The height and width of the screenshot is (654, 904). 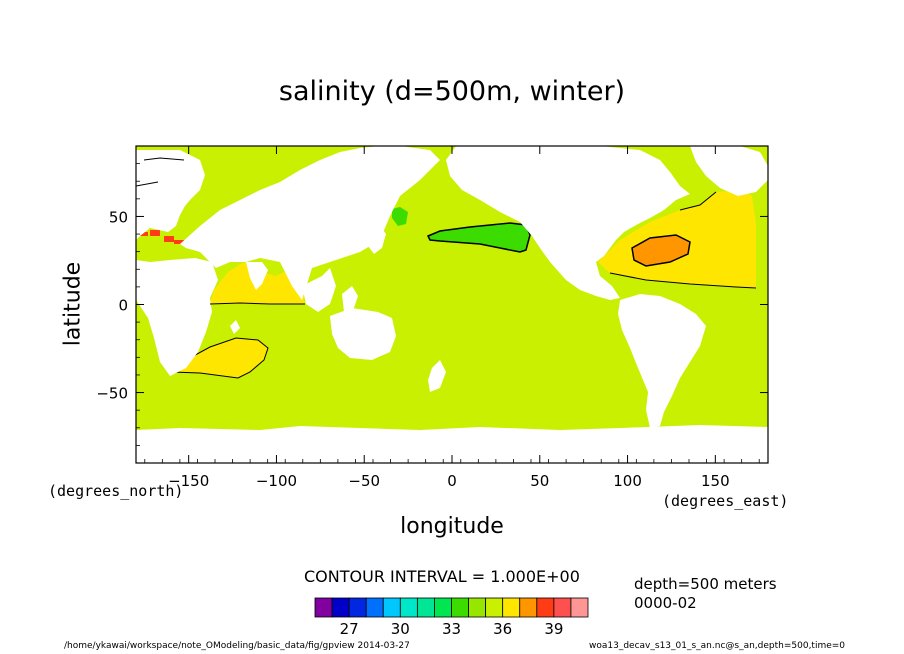 What do you see at coordinates (502, 629) in the screenshot?
I see `colorbar-tick-label: 36` at bounding box center [502, 629].